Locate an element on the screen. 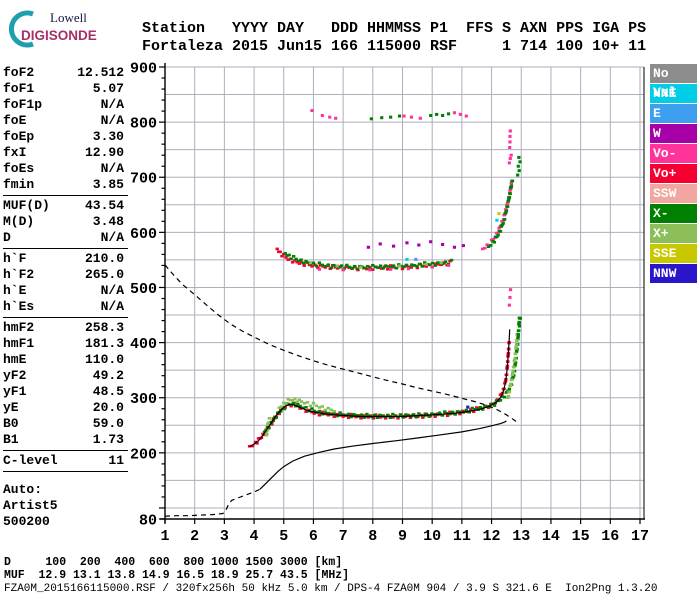 Image resolution: width=700 pixels, height=600 pixels. parameter-value: 110.0 is located at coordinates (104, 359).